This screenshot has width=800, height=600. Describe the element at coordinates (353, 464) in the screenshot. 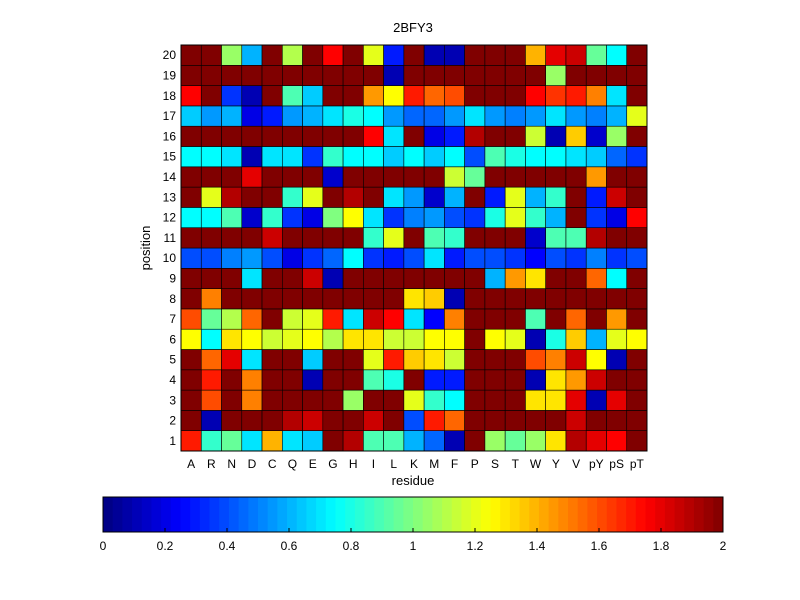

I see `x-tick-label: H` at that location.